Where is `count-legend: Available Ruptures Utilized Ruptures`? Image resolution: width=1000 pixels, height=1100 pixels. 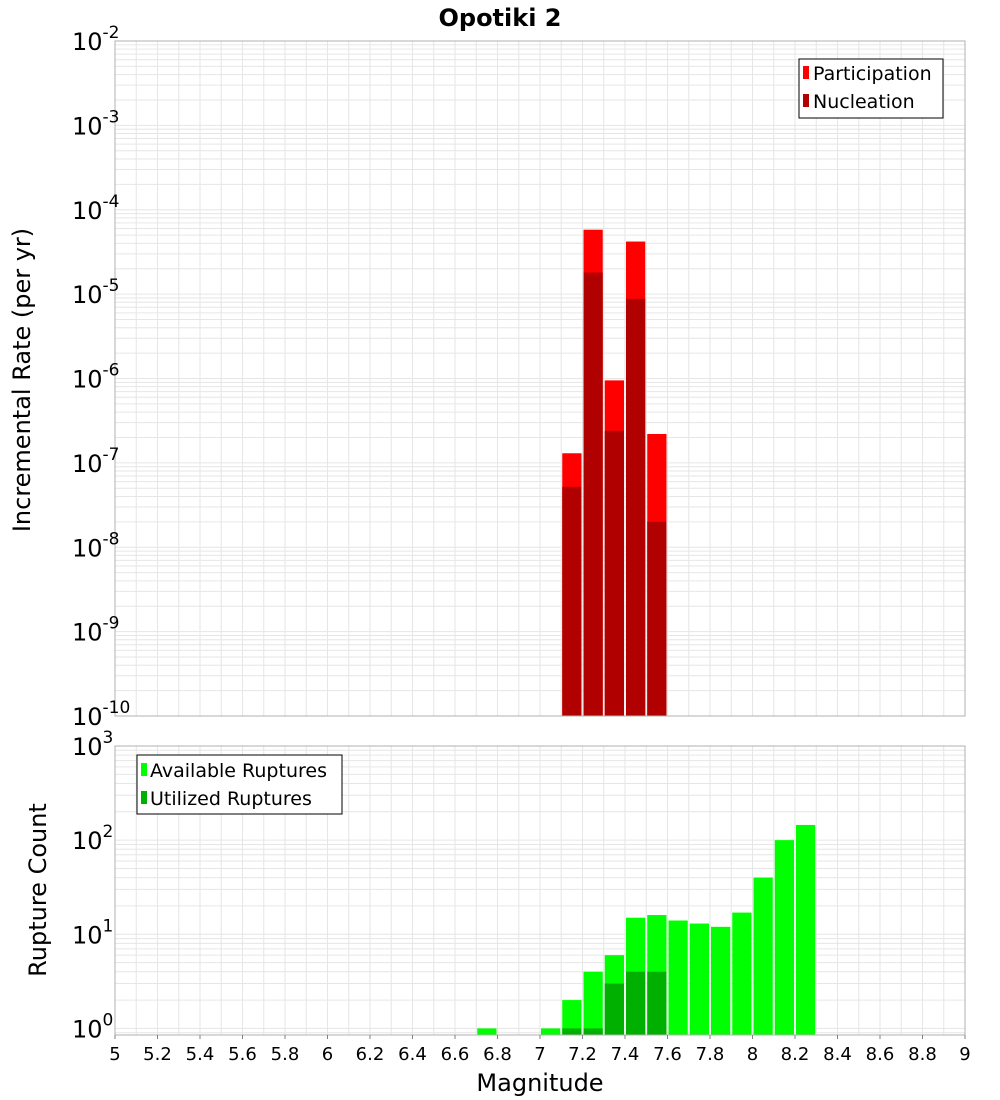
count-legend: Available Ruptures Utilized Ruptures is located at coordinates (239, 784).